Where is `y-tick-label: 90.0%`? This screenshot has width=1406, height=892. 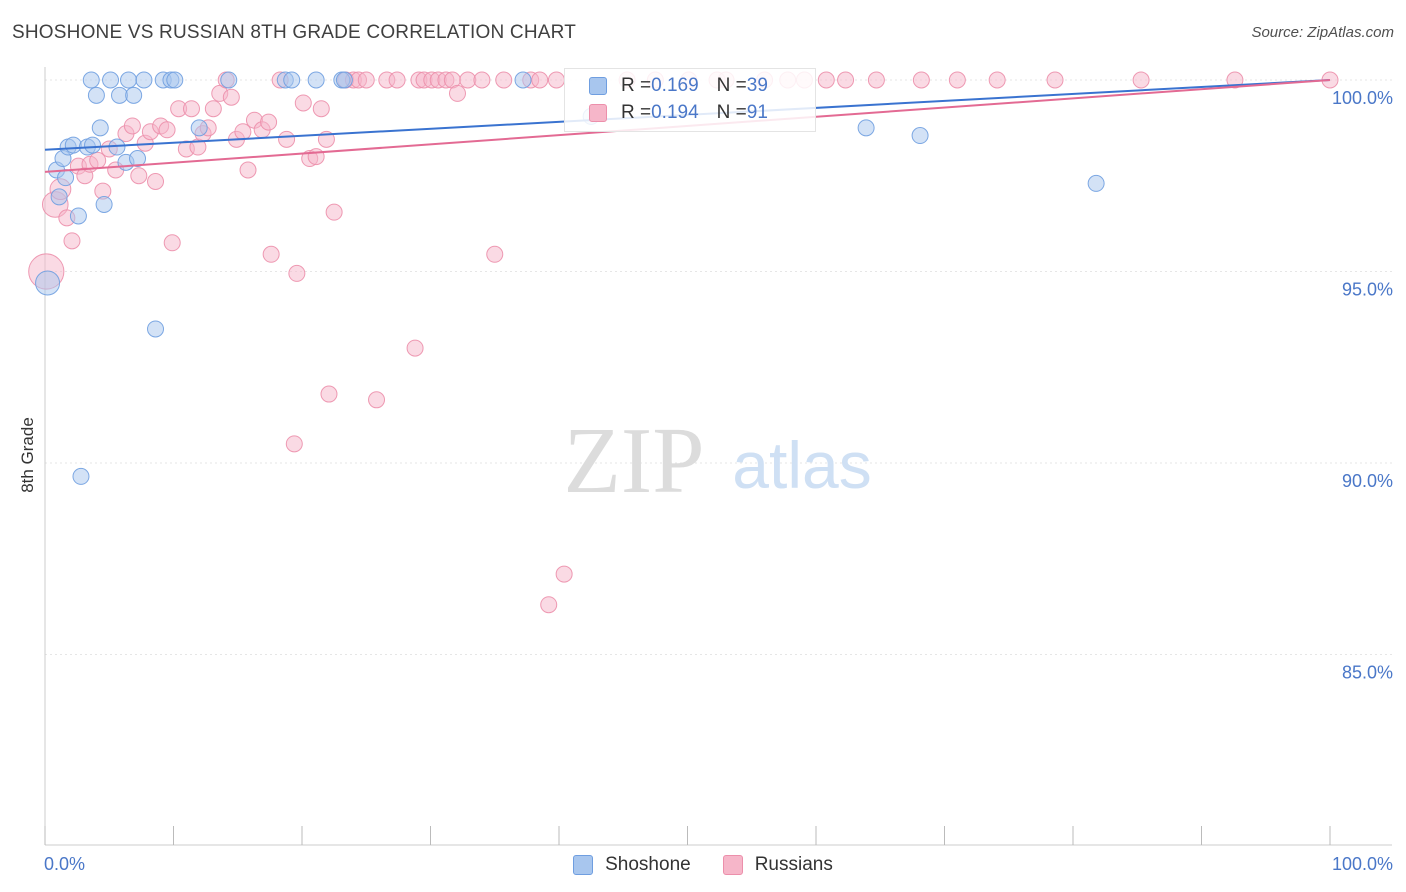 y-tick-label: 90.0% is located at coordinates (1367, 481).